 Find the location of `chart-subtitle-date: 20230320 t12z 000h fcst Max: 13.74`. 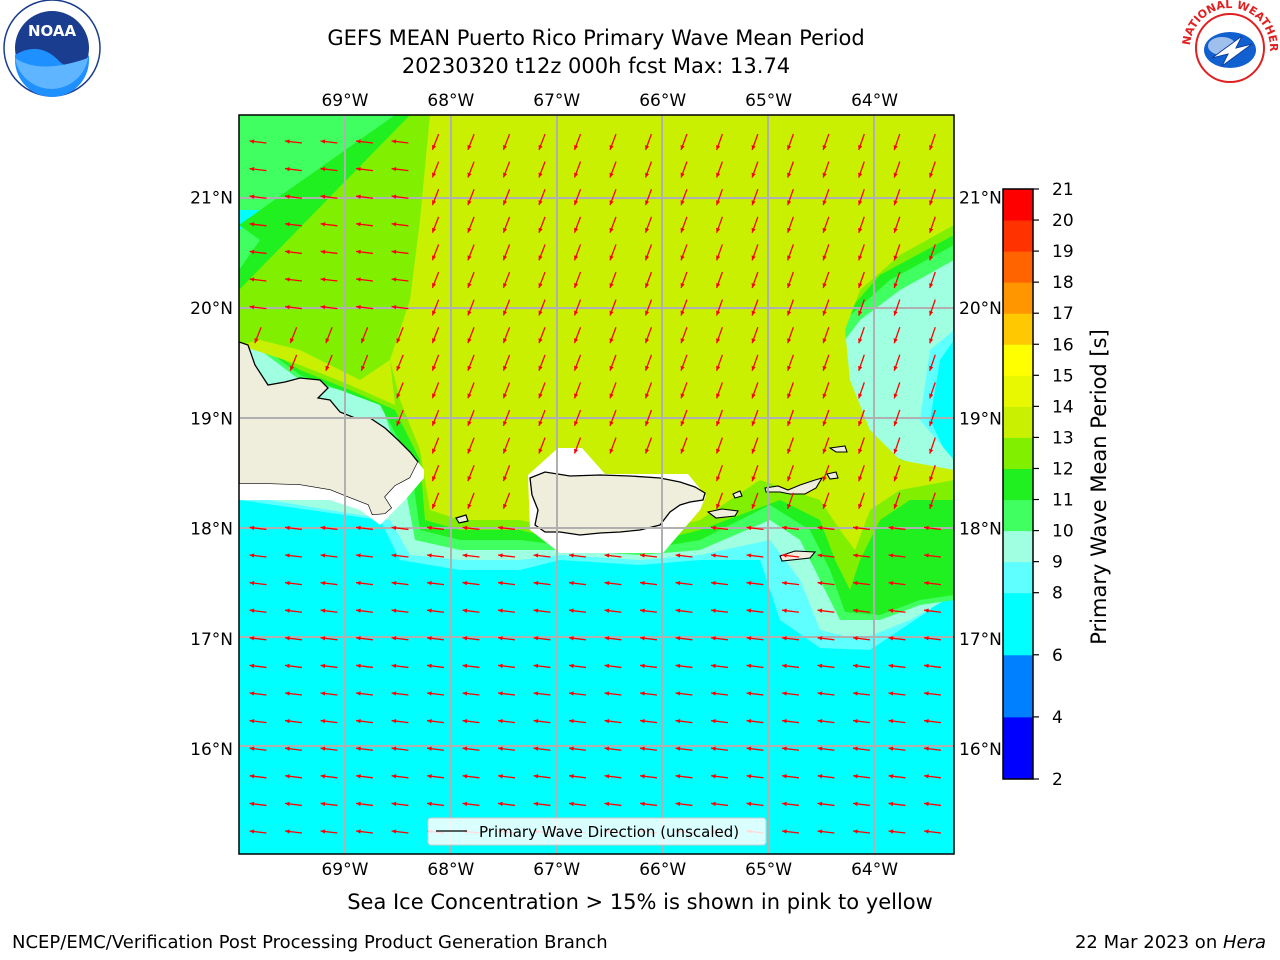

chart-subtitle-date: 20230320 t12z 000h fcst Max: 13.74 is located at coordinates (596, 66).